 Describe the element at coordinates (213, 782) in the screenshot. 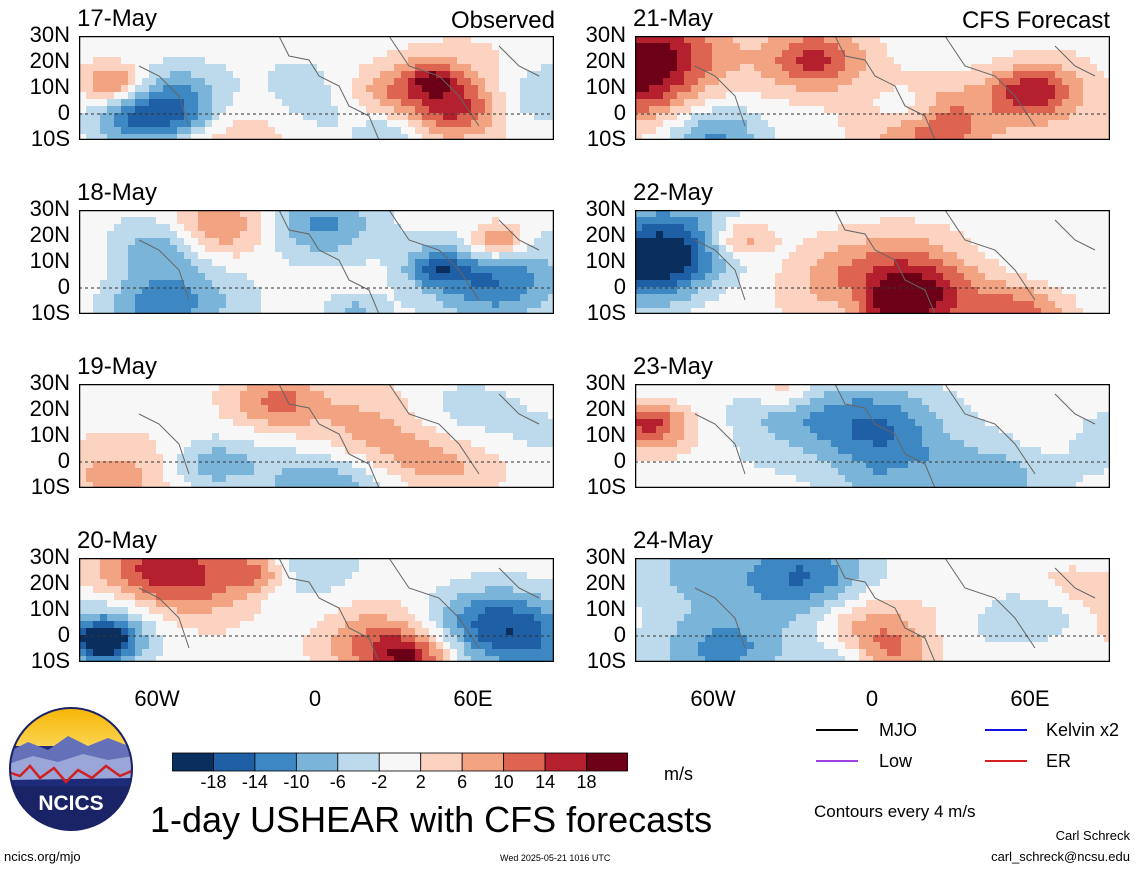

I see `colorbar-tick: -18` at that location.